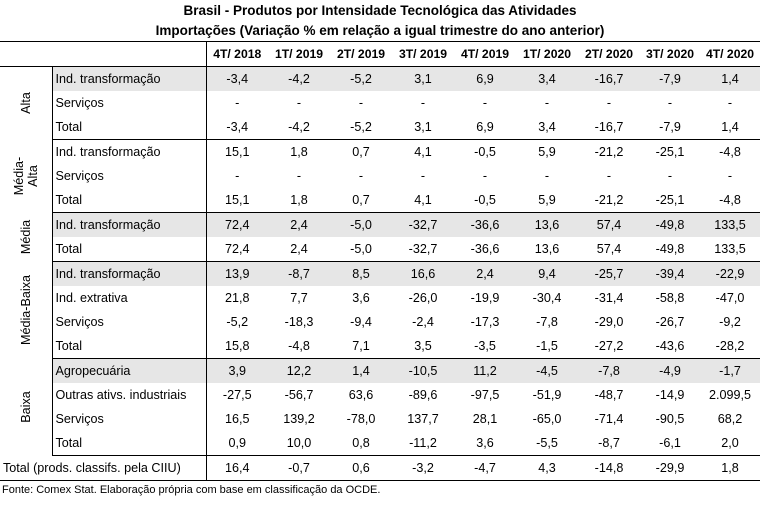 The width and height of the screenshot is (760, 506). What do you see at coordinates (423, 78) in the screenshot?
I see `value-cell: 3,1` at bounding box center [423, 78].